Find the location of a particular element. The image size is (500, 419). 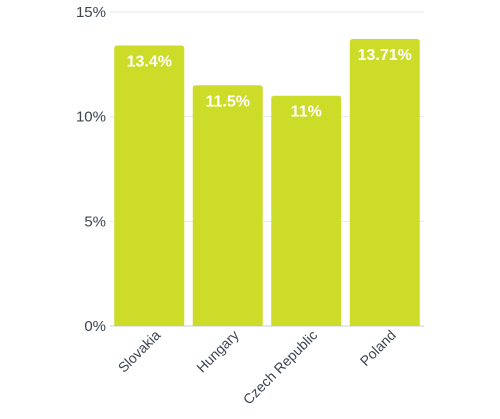

x-tick-label: Czech Republic is located at coordinates (280, 367).